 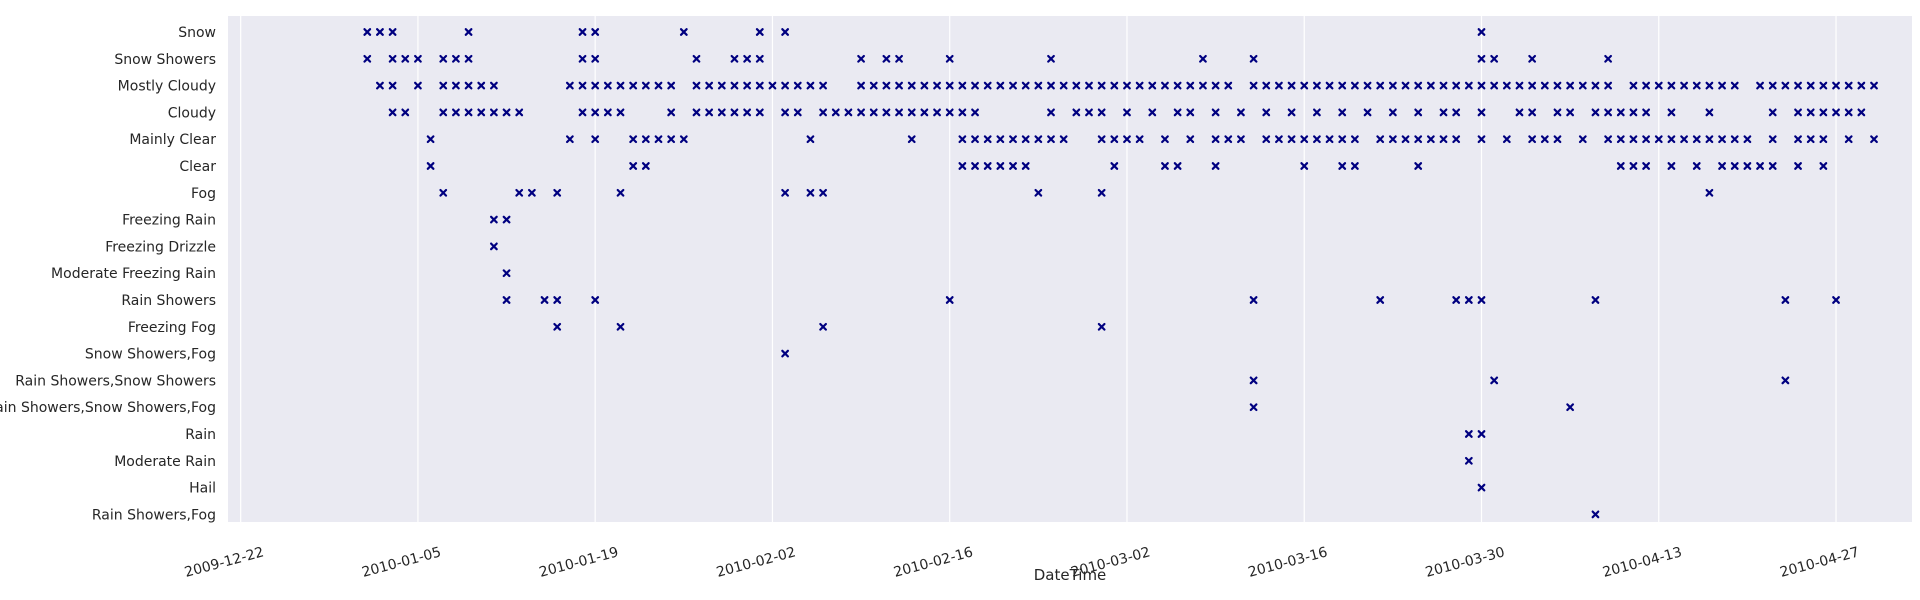 What do you see at coordinates (172, 328) in the screenshot?
I see `y-tick-label: Freezing Fog` at bounding box center [172, 328].